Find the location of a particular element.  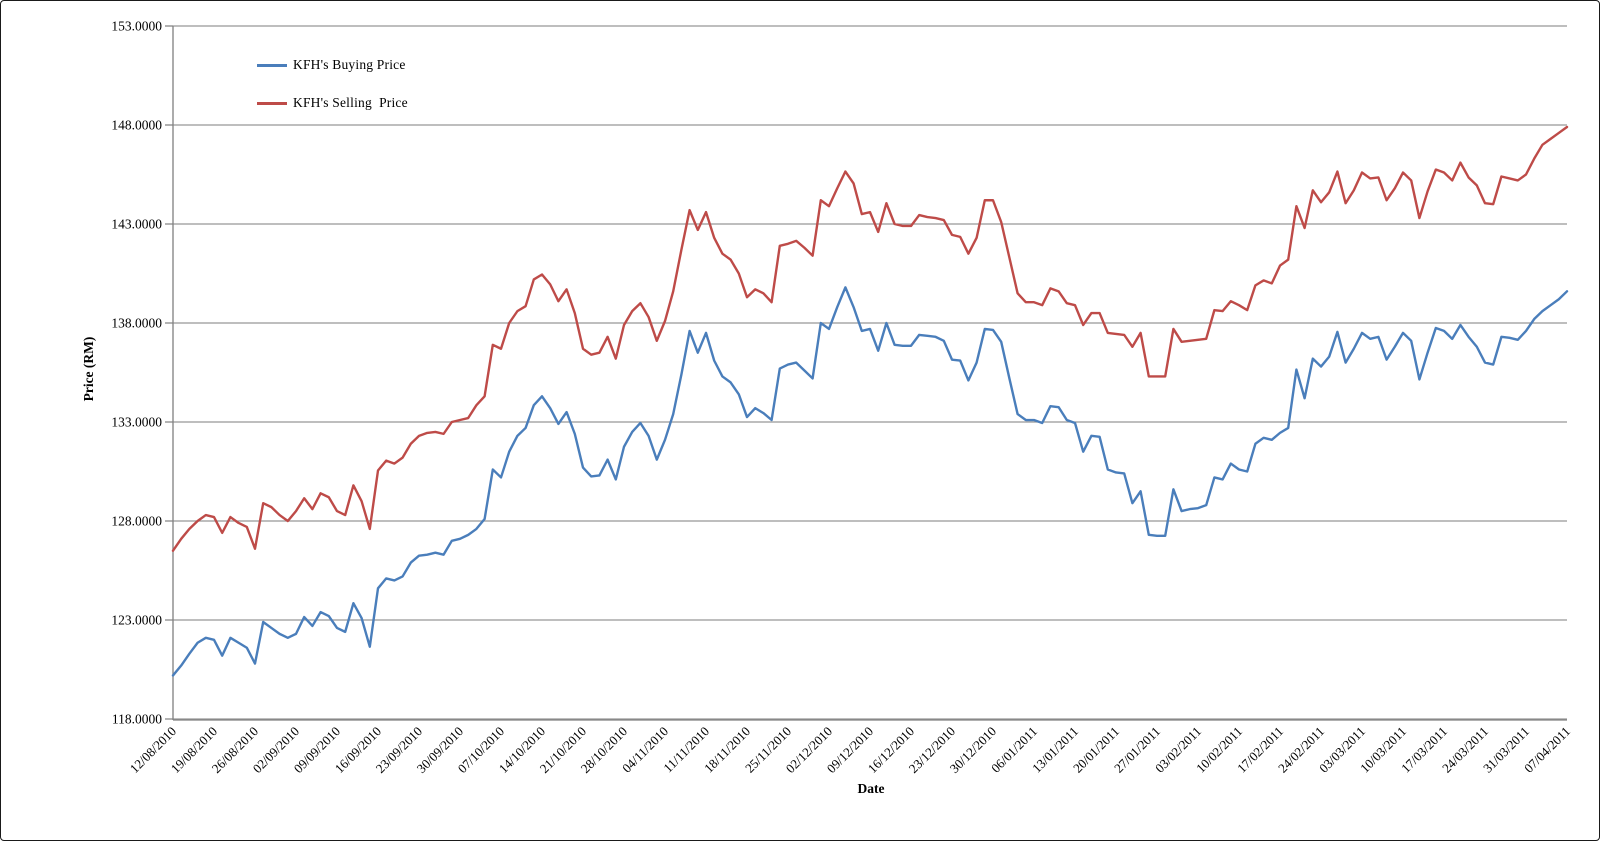

buying-line-swatch is located at coordinates (272, 65).